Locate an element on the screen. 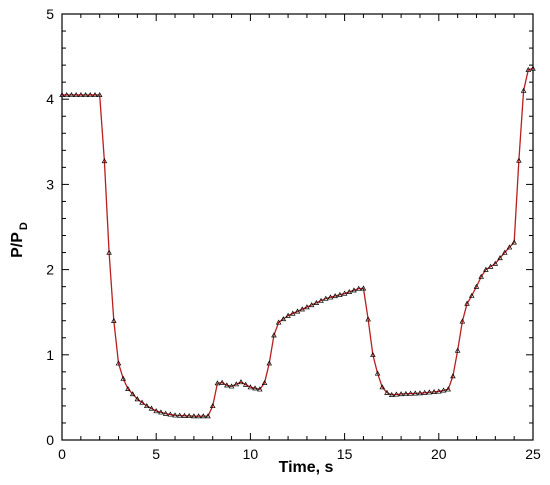 The image size is (550, 485). svg-text:P/PD: P/P D is located at coordinates (19, 240).